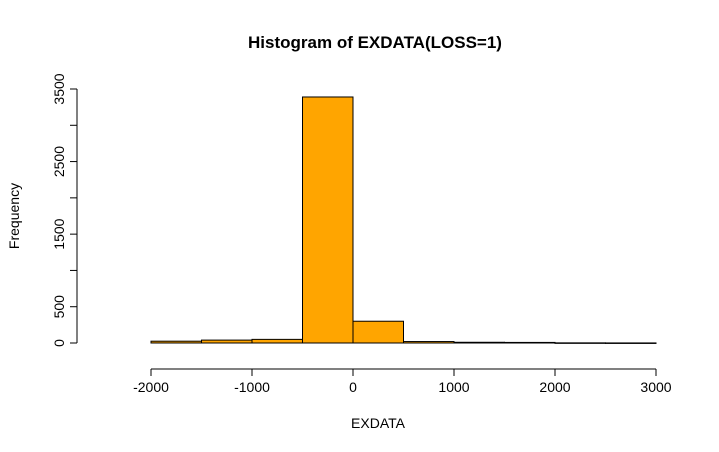  Describe the element at coordinates (64, 210) in the screenshot. I see `y-axis: 0 500 1500 2500 3500` at that location.